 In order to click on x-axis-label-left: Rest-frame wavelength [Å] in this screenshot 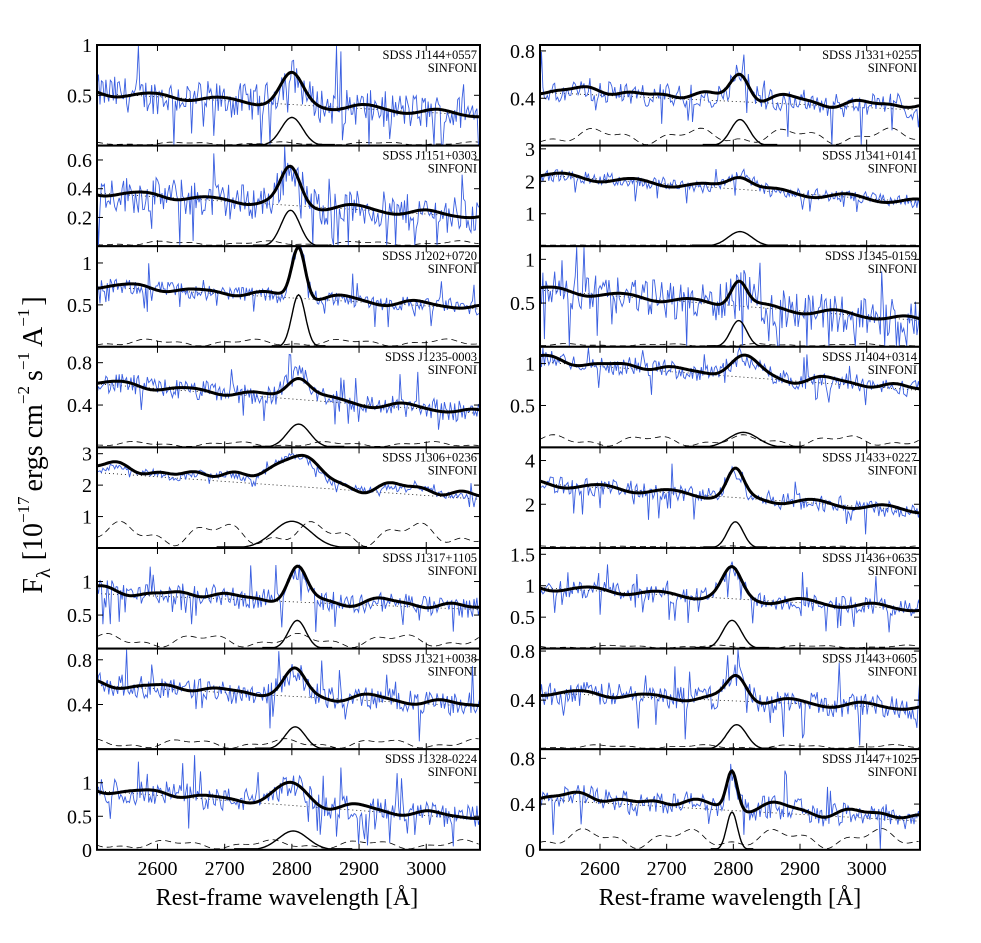, I will do `click(287, 898)`.